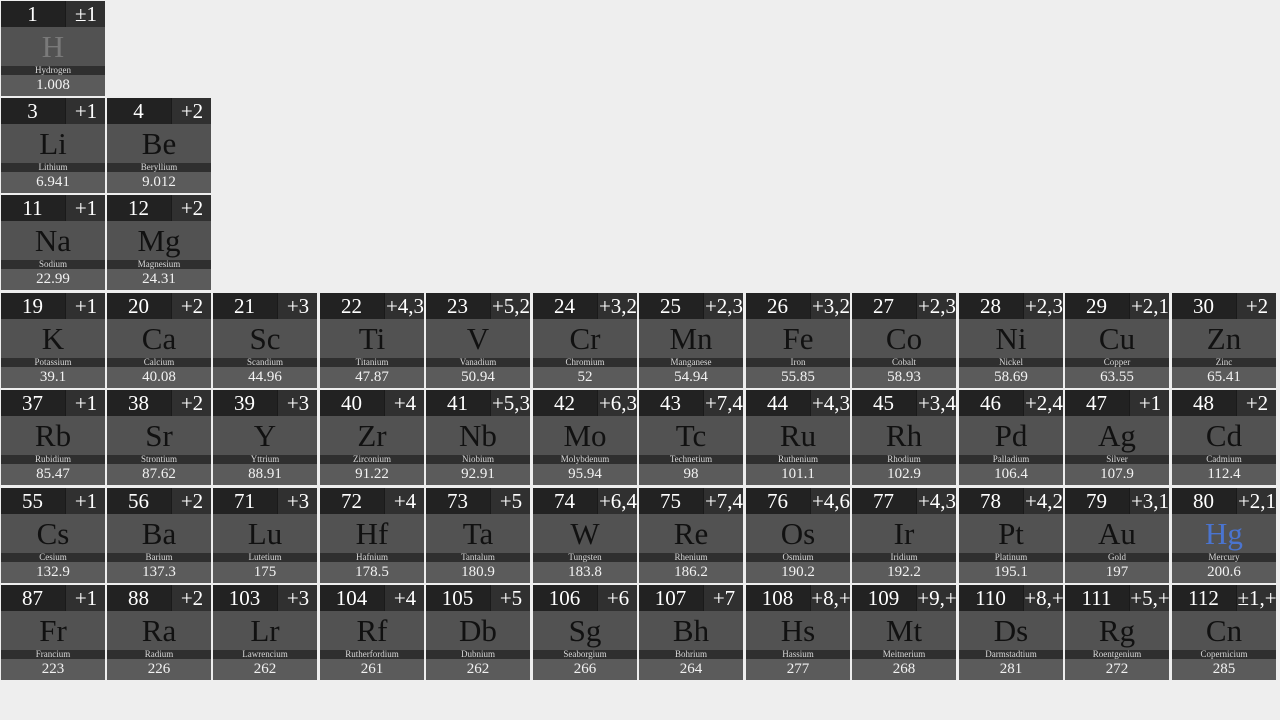  What do you see at coordinates (1011, 437) in the screenshot?
I see `element-cell-palladium: 46 +2,4 Pd Palladium 106.4` at bounding box center [1011, 437].